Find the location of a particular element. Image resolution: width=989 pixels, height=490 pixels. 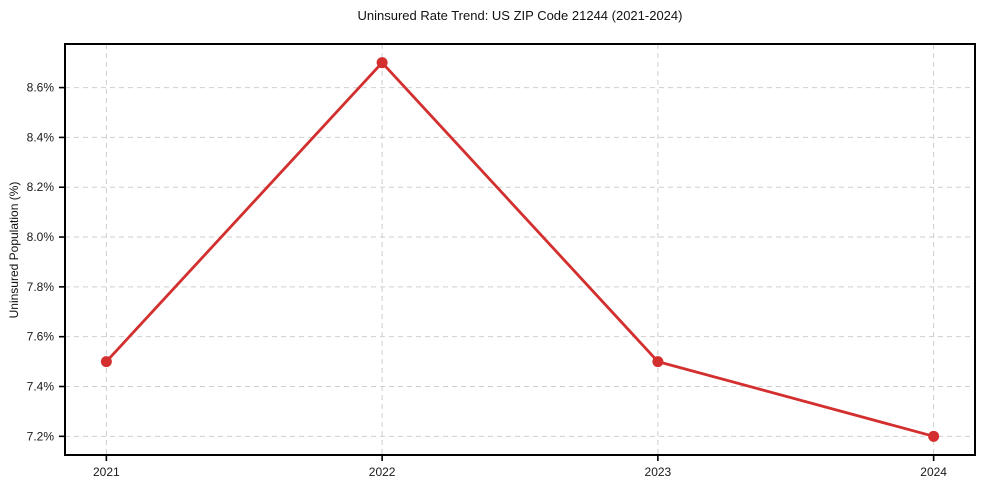

y-tick-label: 7.2% is located at coordinates (41, 436).